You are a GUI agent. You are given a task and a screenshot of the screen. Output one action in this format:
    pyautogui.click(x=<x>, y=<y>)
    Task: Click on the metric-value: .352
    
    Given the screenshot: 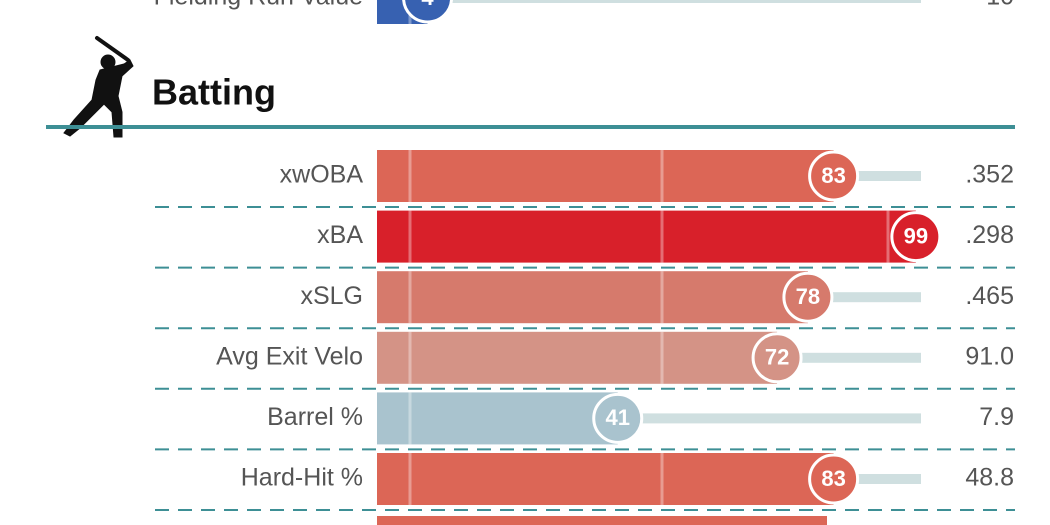 What is the action you would take?
    pyautogui.click(x=989, y=175)
    